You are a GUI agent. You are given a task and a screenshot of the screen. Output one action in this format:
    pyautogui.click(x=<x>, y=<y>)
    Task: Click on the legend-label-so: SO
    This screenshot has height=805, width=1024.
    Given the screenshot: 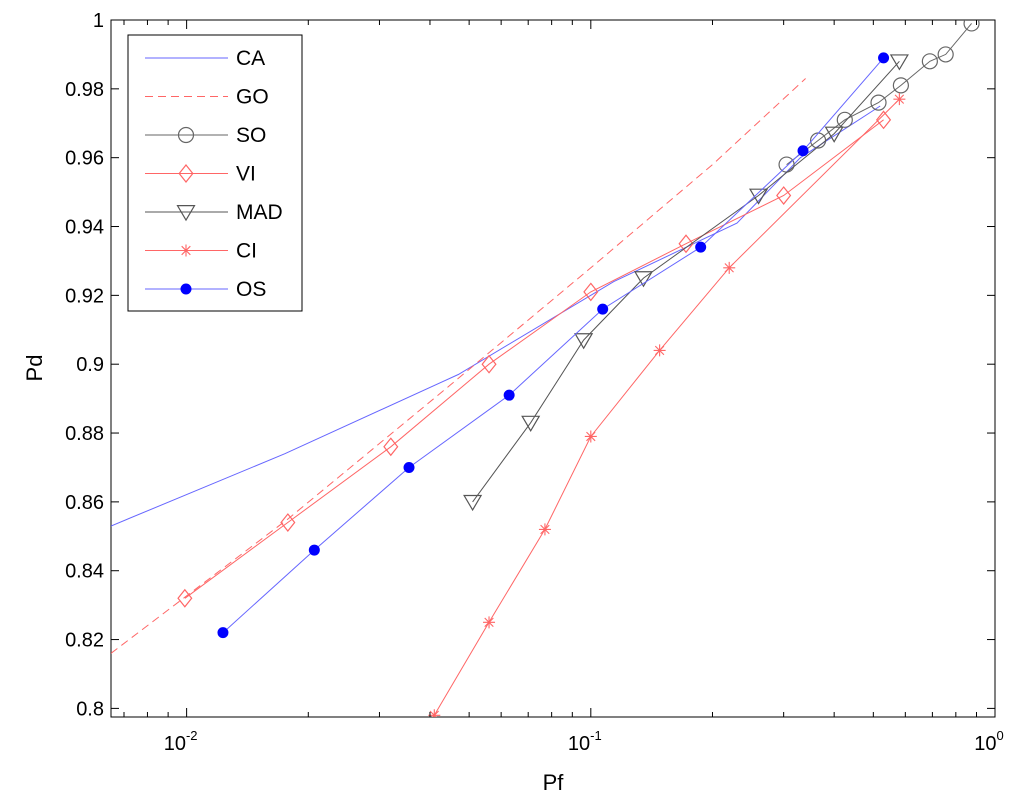 What is the action you would take?
    pyautogui.click(x=251, y=135)
    